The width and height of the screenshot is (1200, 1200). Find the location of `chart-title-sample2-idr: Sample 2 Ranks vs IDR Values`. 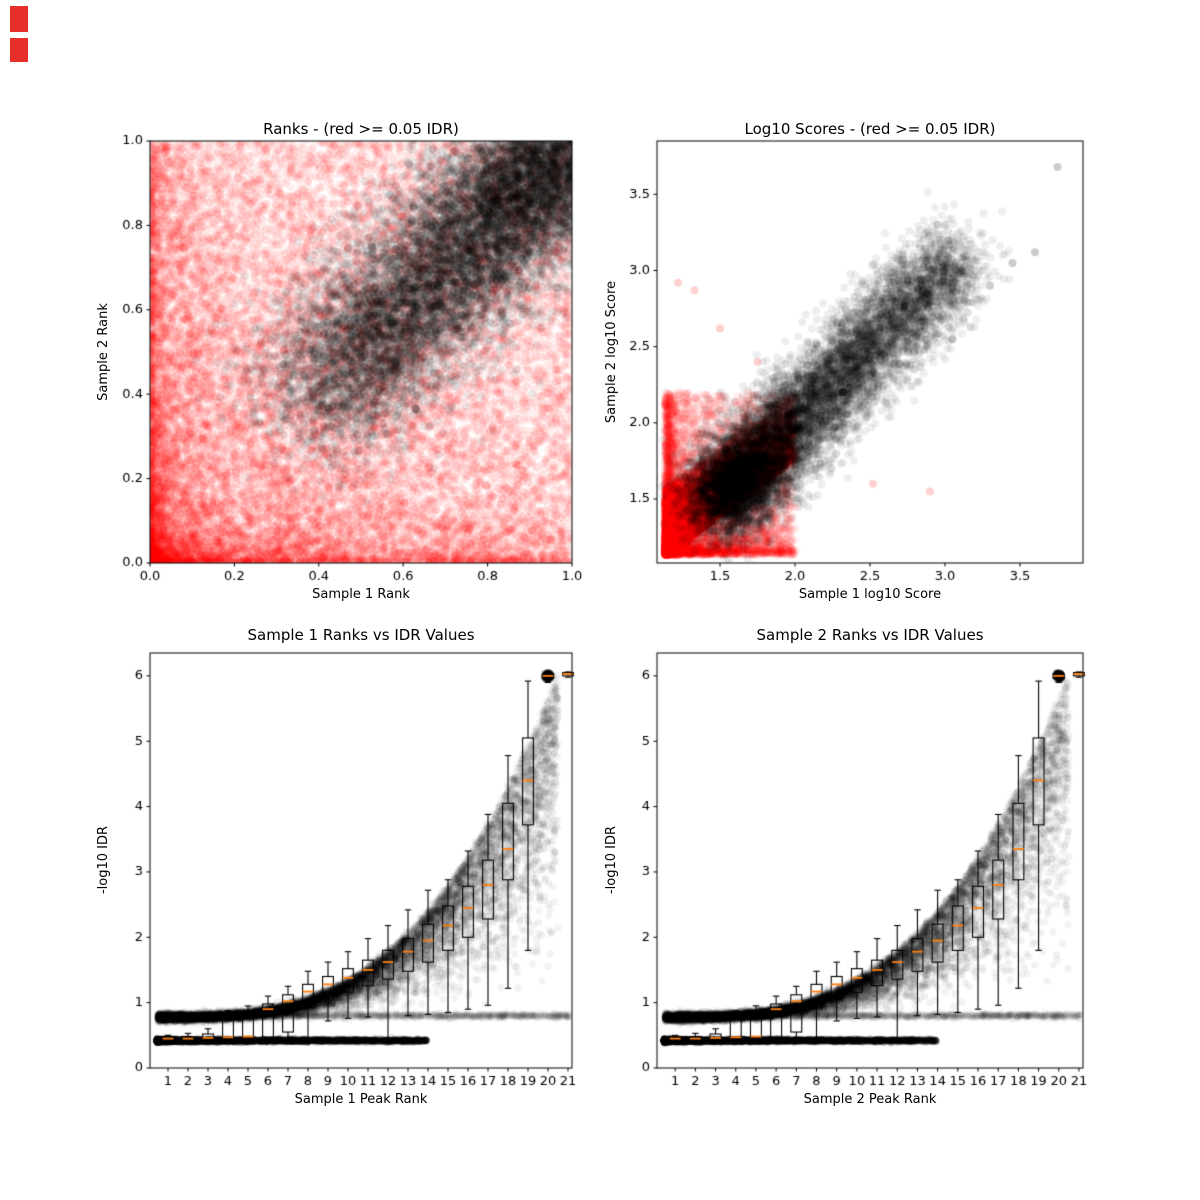

chart-title-sample2-idr: Sample 2 Ranks vs IDR Values is located at coordinates (870, 635).